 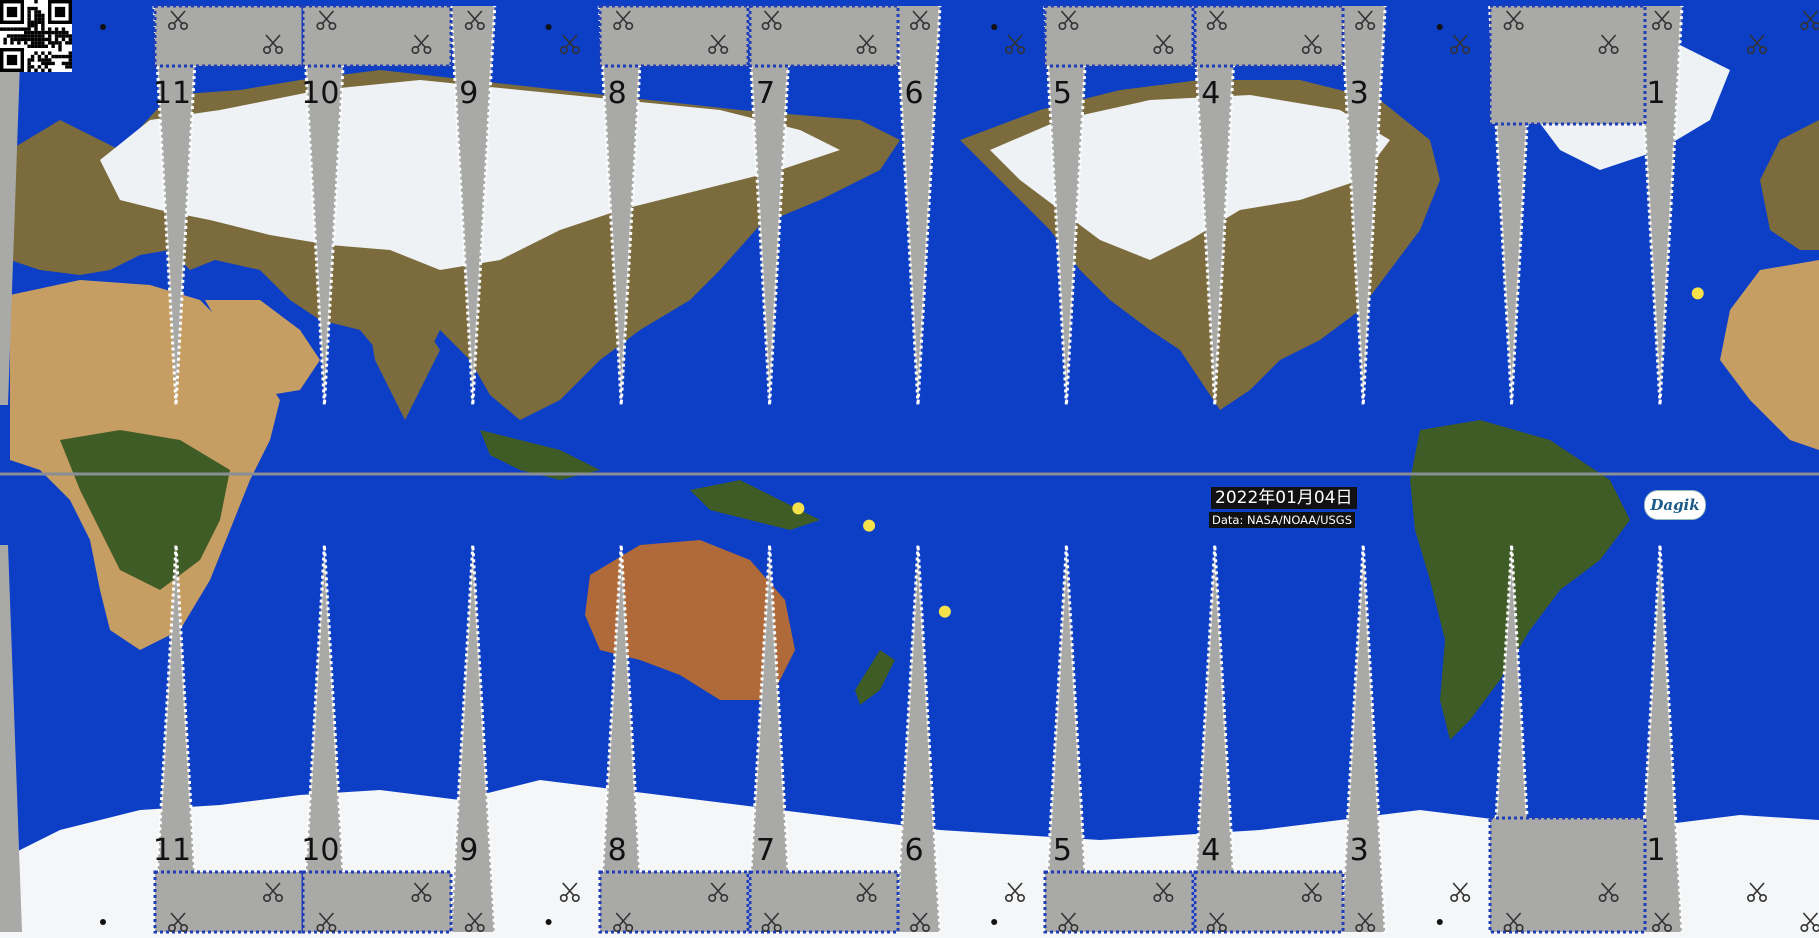 I want to click on landmass-new-guinea, so click(x=755, y=505).